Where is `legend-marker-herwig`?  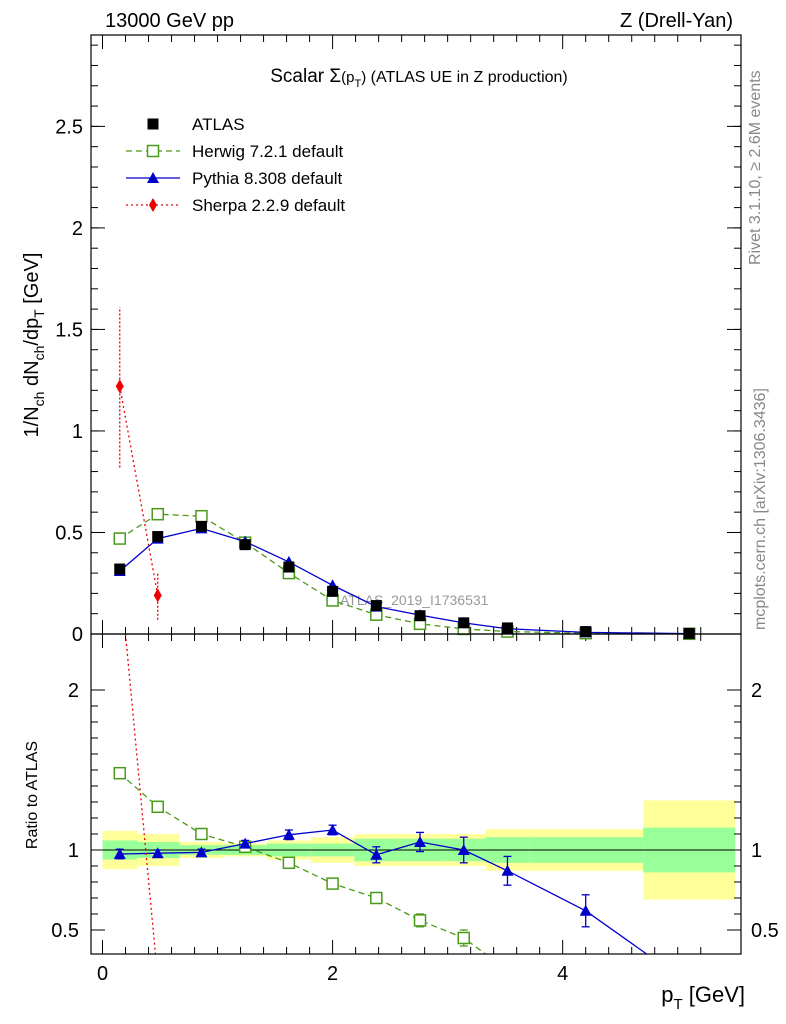
legend-marker-herwig is located at coordinates (153, 151).